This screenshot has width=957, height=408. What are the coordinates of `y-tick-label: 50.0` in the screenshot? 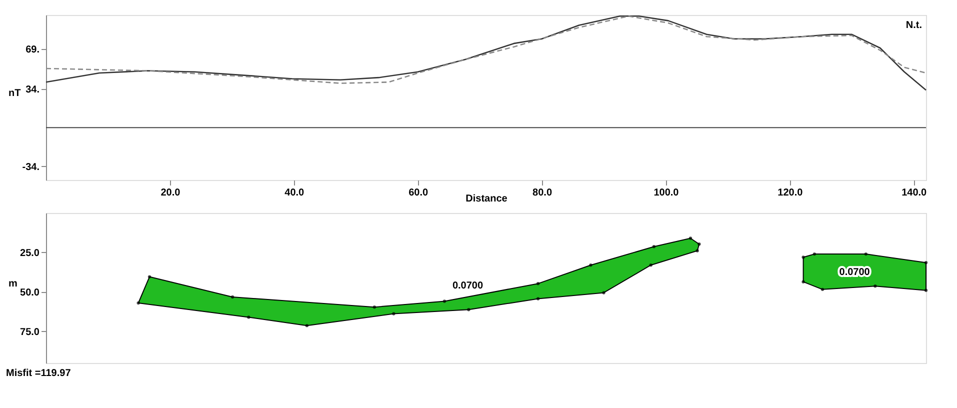 It's located at (30, 292).